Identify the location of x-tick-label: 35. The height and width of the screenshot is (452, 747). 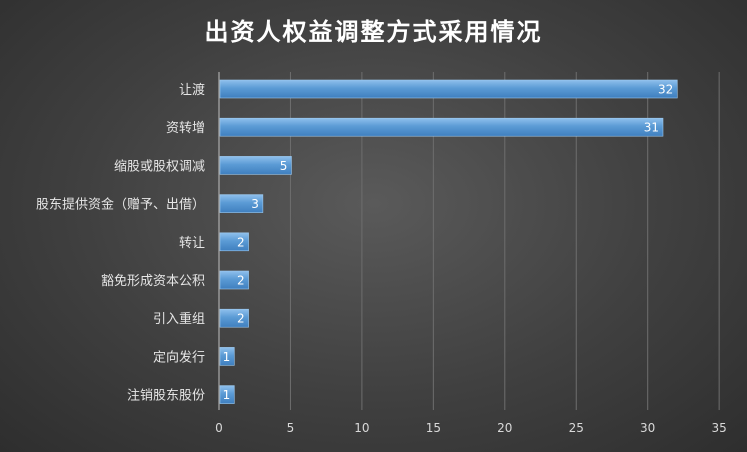
(719, 428).